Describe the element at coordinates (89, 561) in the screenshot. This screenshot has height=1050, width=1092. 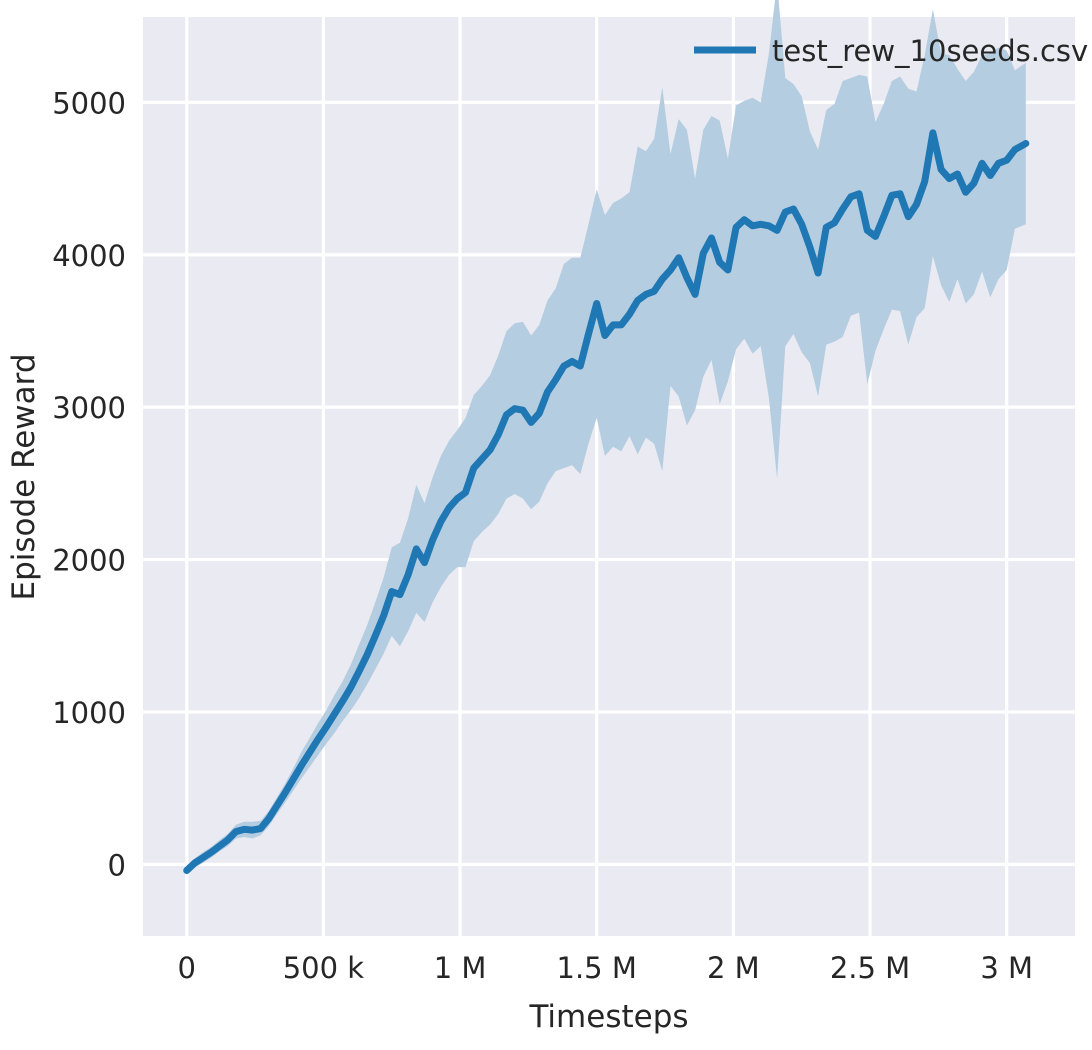
I see `y-tick-label: 2000` at that location.